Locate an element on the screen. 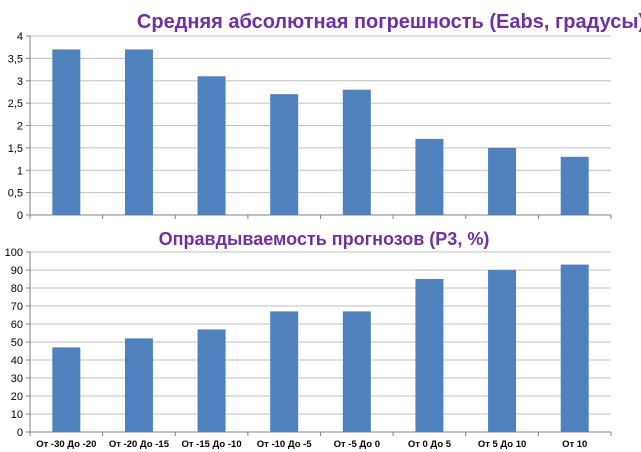 The height and width of the screenshot is (452, 641). chart1-ytick-label: 10 is located at coordinates (17, 415).